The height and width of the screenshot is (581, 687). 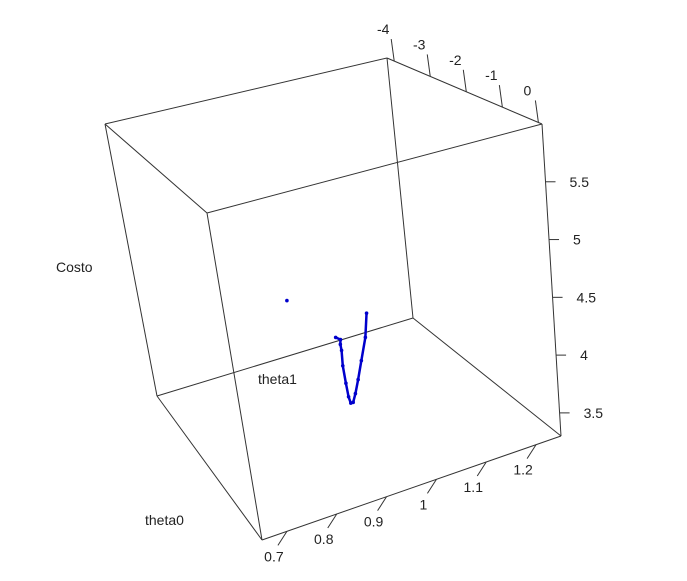 What do you see at coordinates (74, 267) in the screenshot?
I see `z-axis-label: Costo` at bounding box center [74, 267].